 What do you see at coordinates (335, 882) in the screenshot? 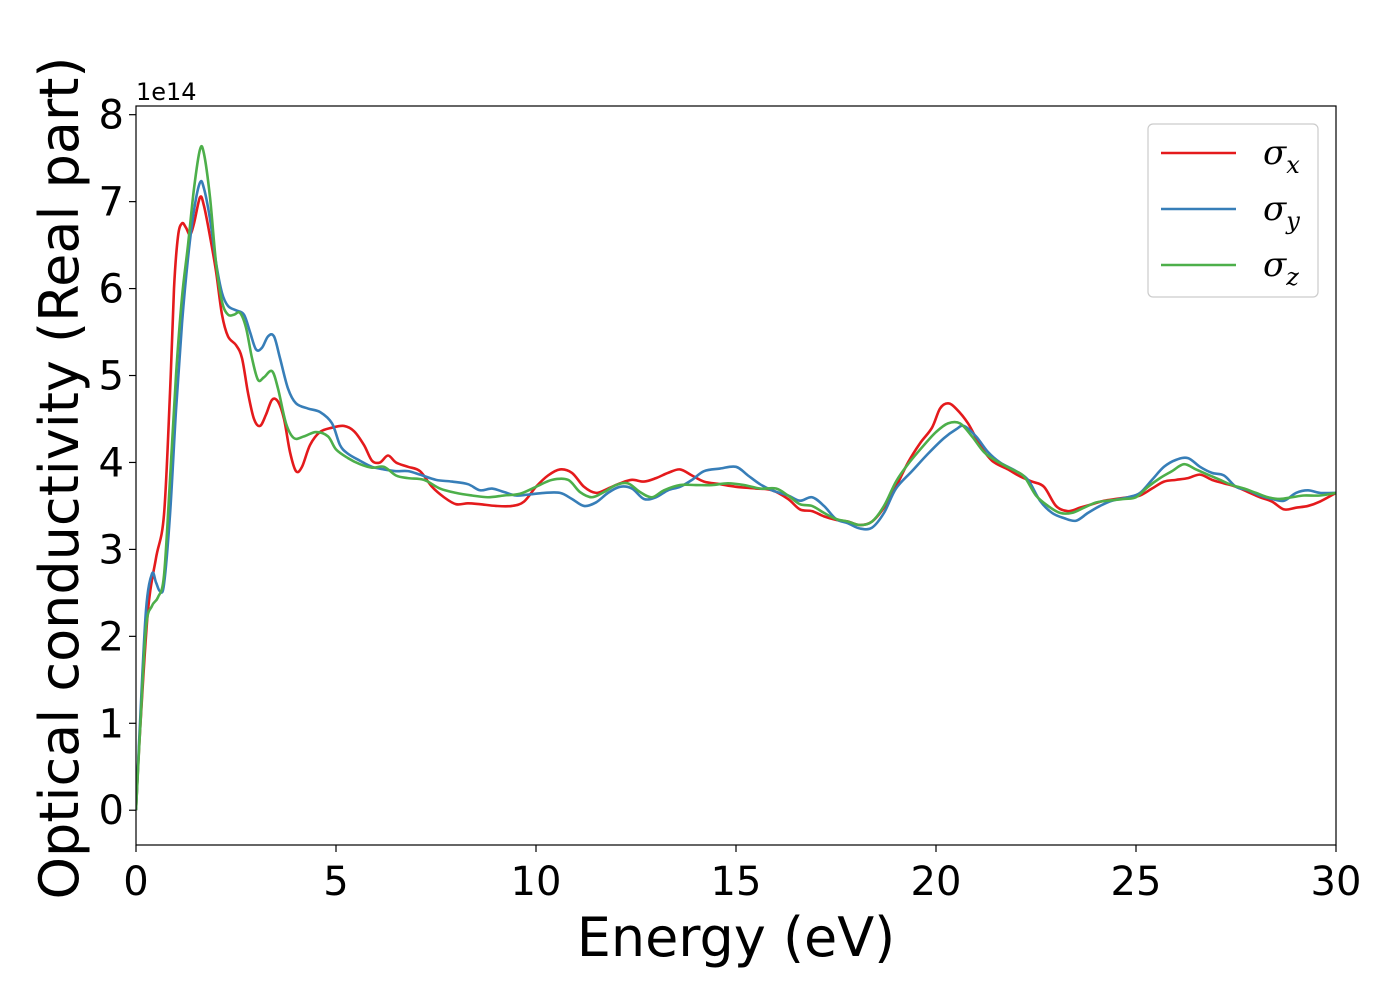
I see `x-tick-label: 5` at bounding box center [335, 882].